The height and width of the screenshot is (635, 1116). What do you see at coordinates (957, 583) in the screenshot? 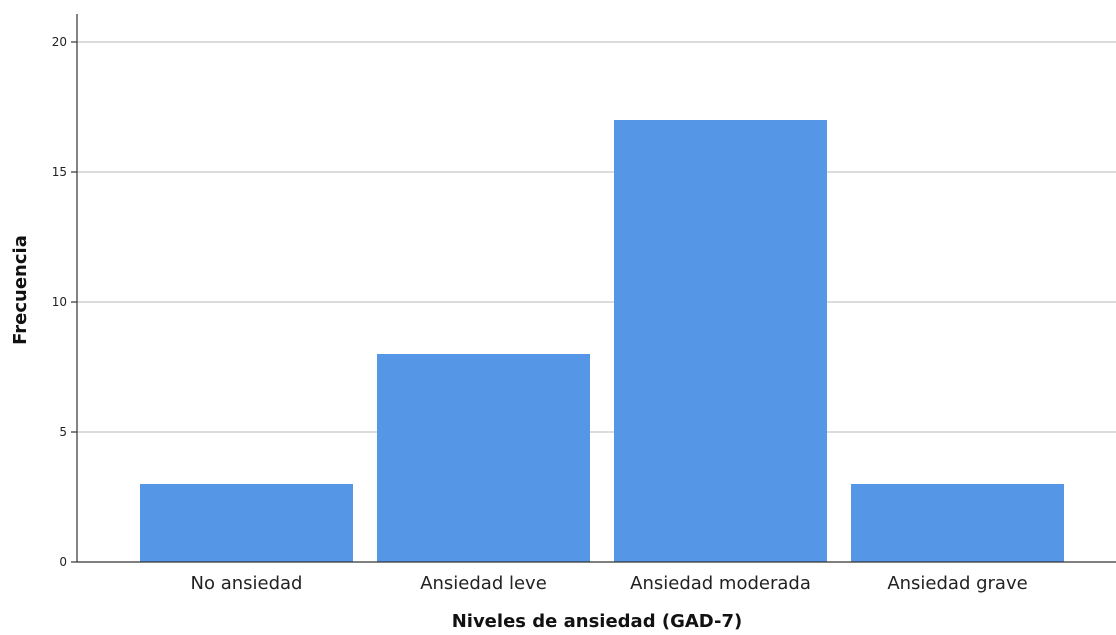
I see `x-tick-label: Ansiedad grave` at bounding box center [957, 583].